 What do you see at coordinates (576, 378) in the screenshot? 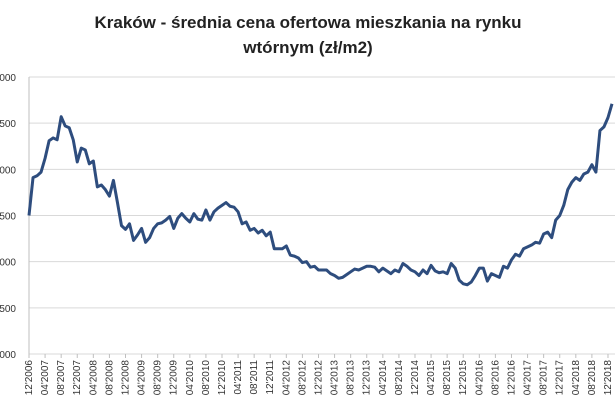
I see `x-tick-label: 04'2018` at bounding box center [576, 378].